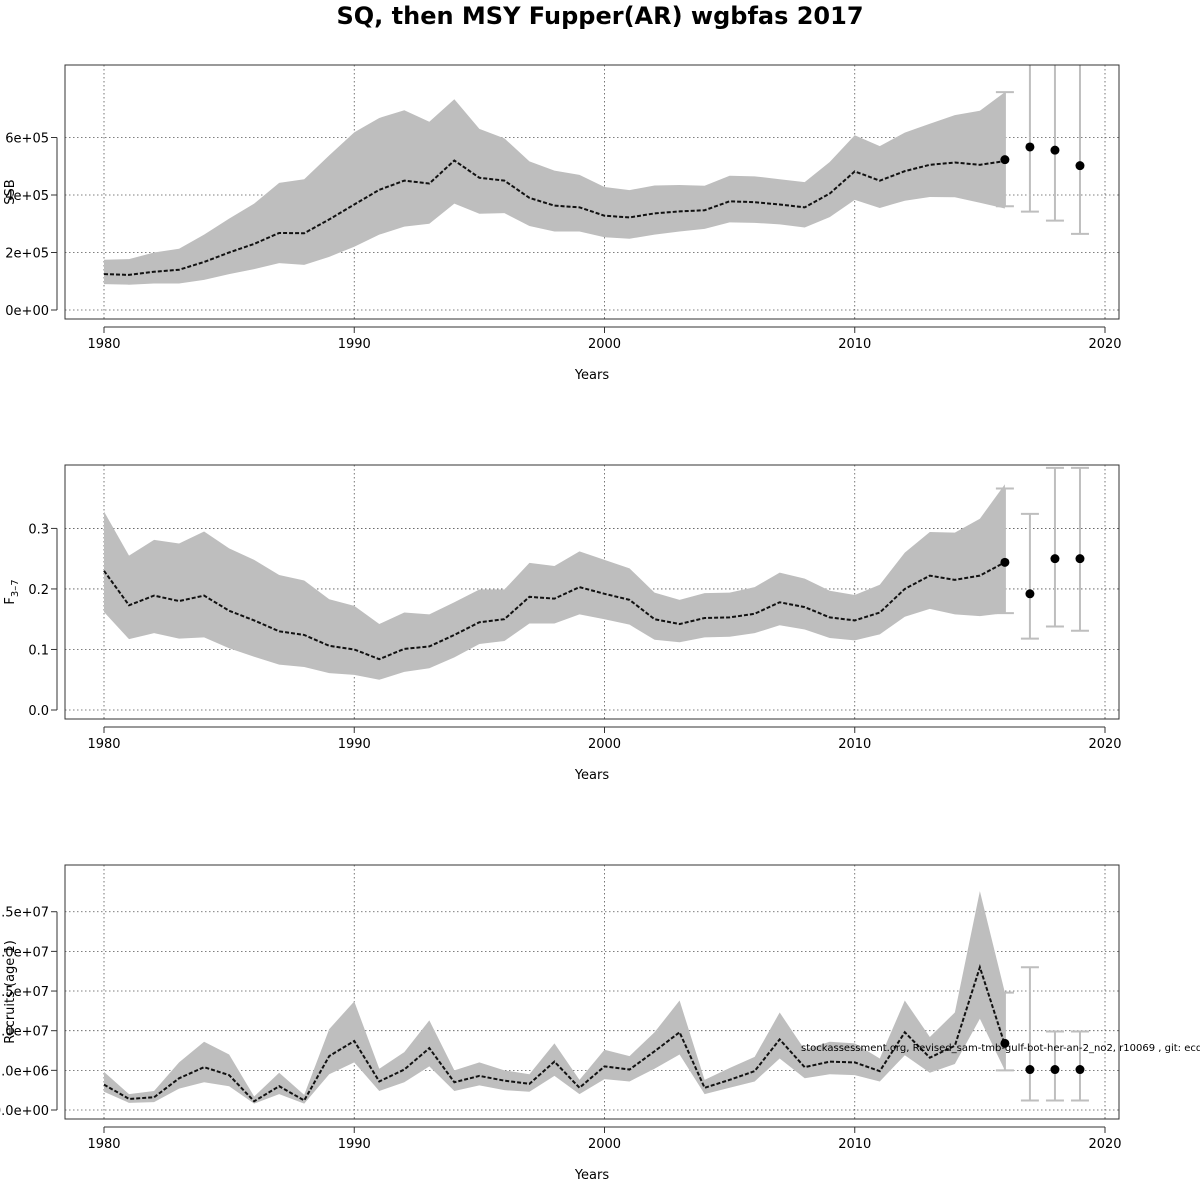 This screenshot has width=1200, height=1200. What do you see at coordinates (38, 529) in the screenshot?
I see `y-tick-label: 0.3` at bounding box center [38, 529].